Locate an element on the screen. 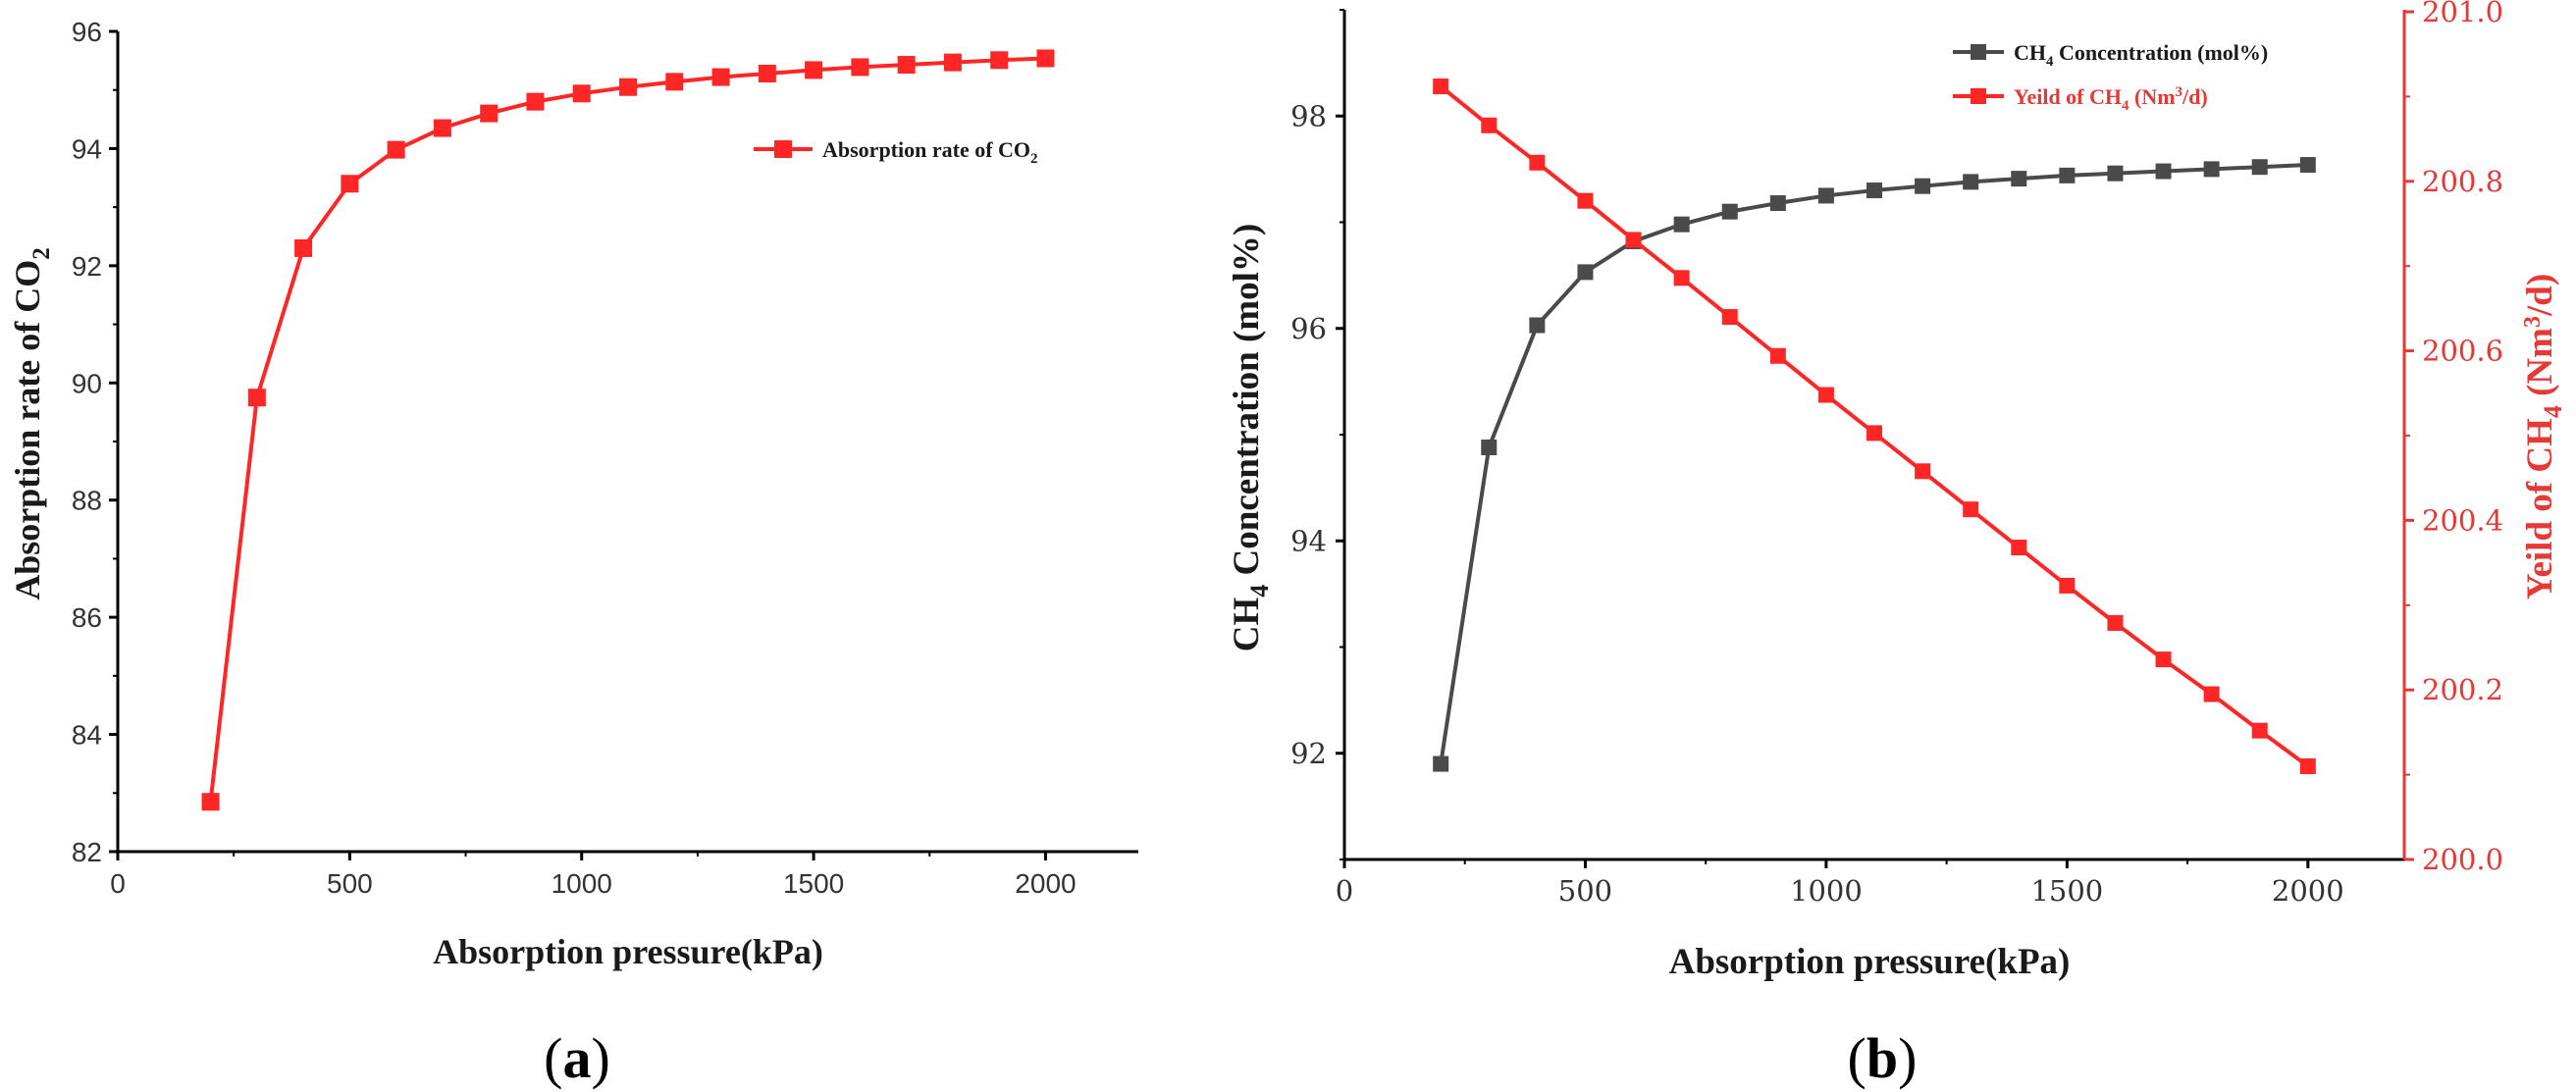 Image resolution: width=2576 pixels, height=1092 pixels. panel-a-y-tick-label: 96 is located at coordinates (87, 32).